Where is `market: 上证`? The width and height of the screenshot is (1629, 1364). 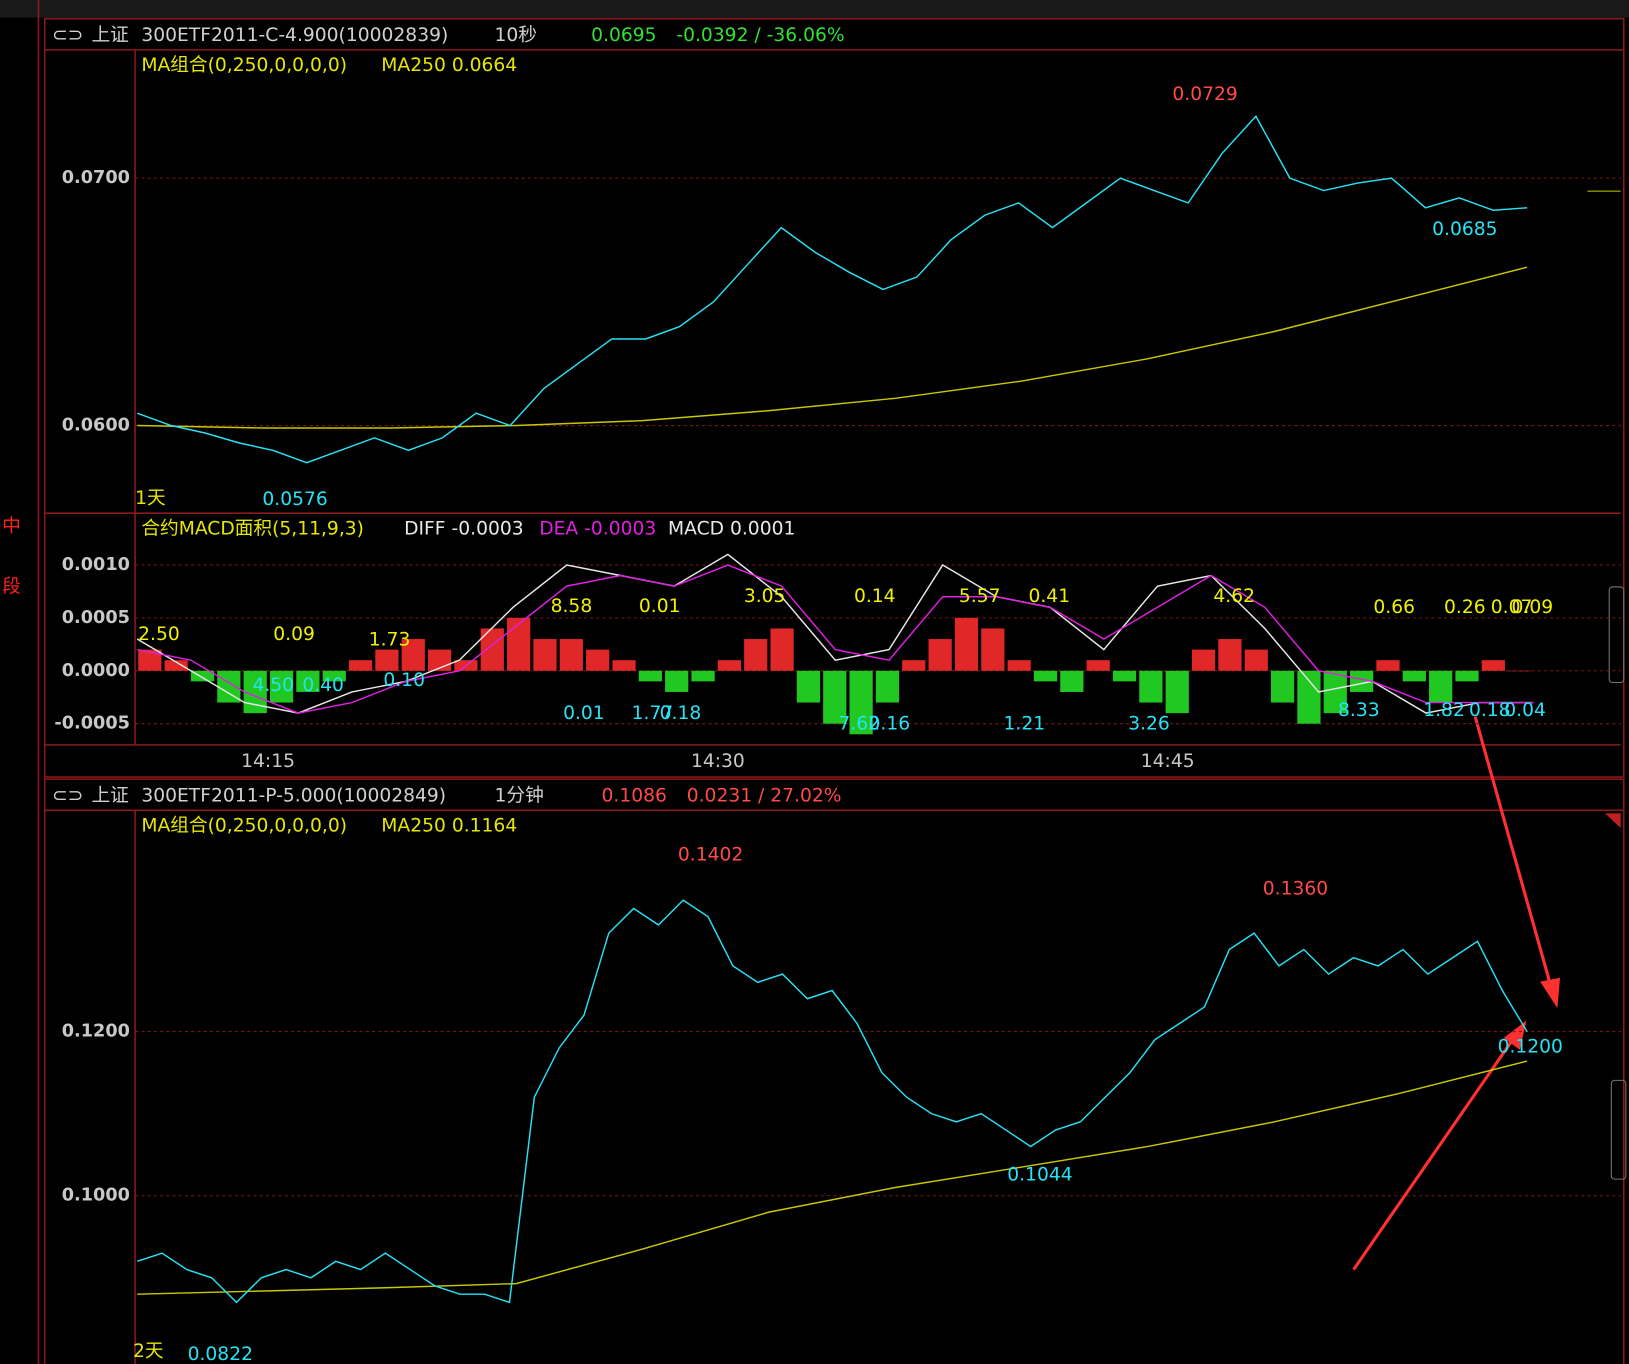
market: 上证 is located at coordinates (109, 35).